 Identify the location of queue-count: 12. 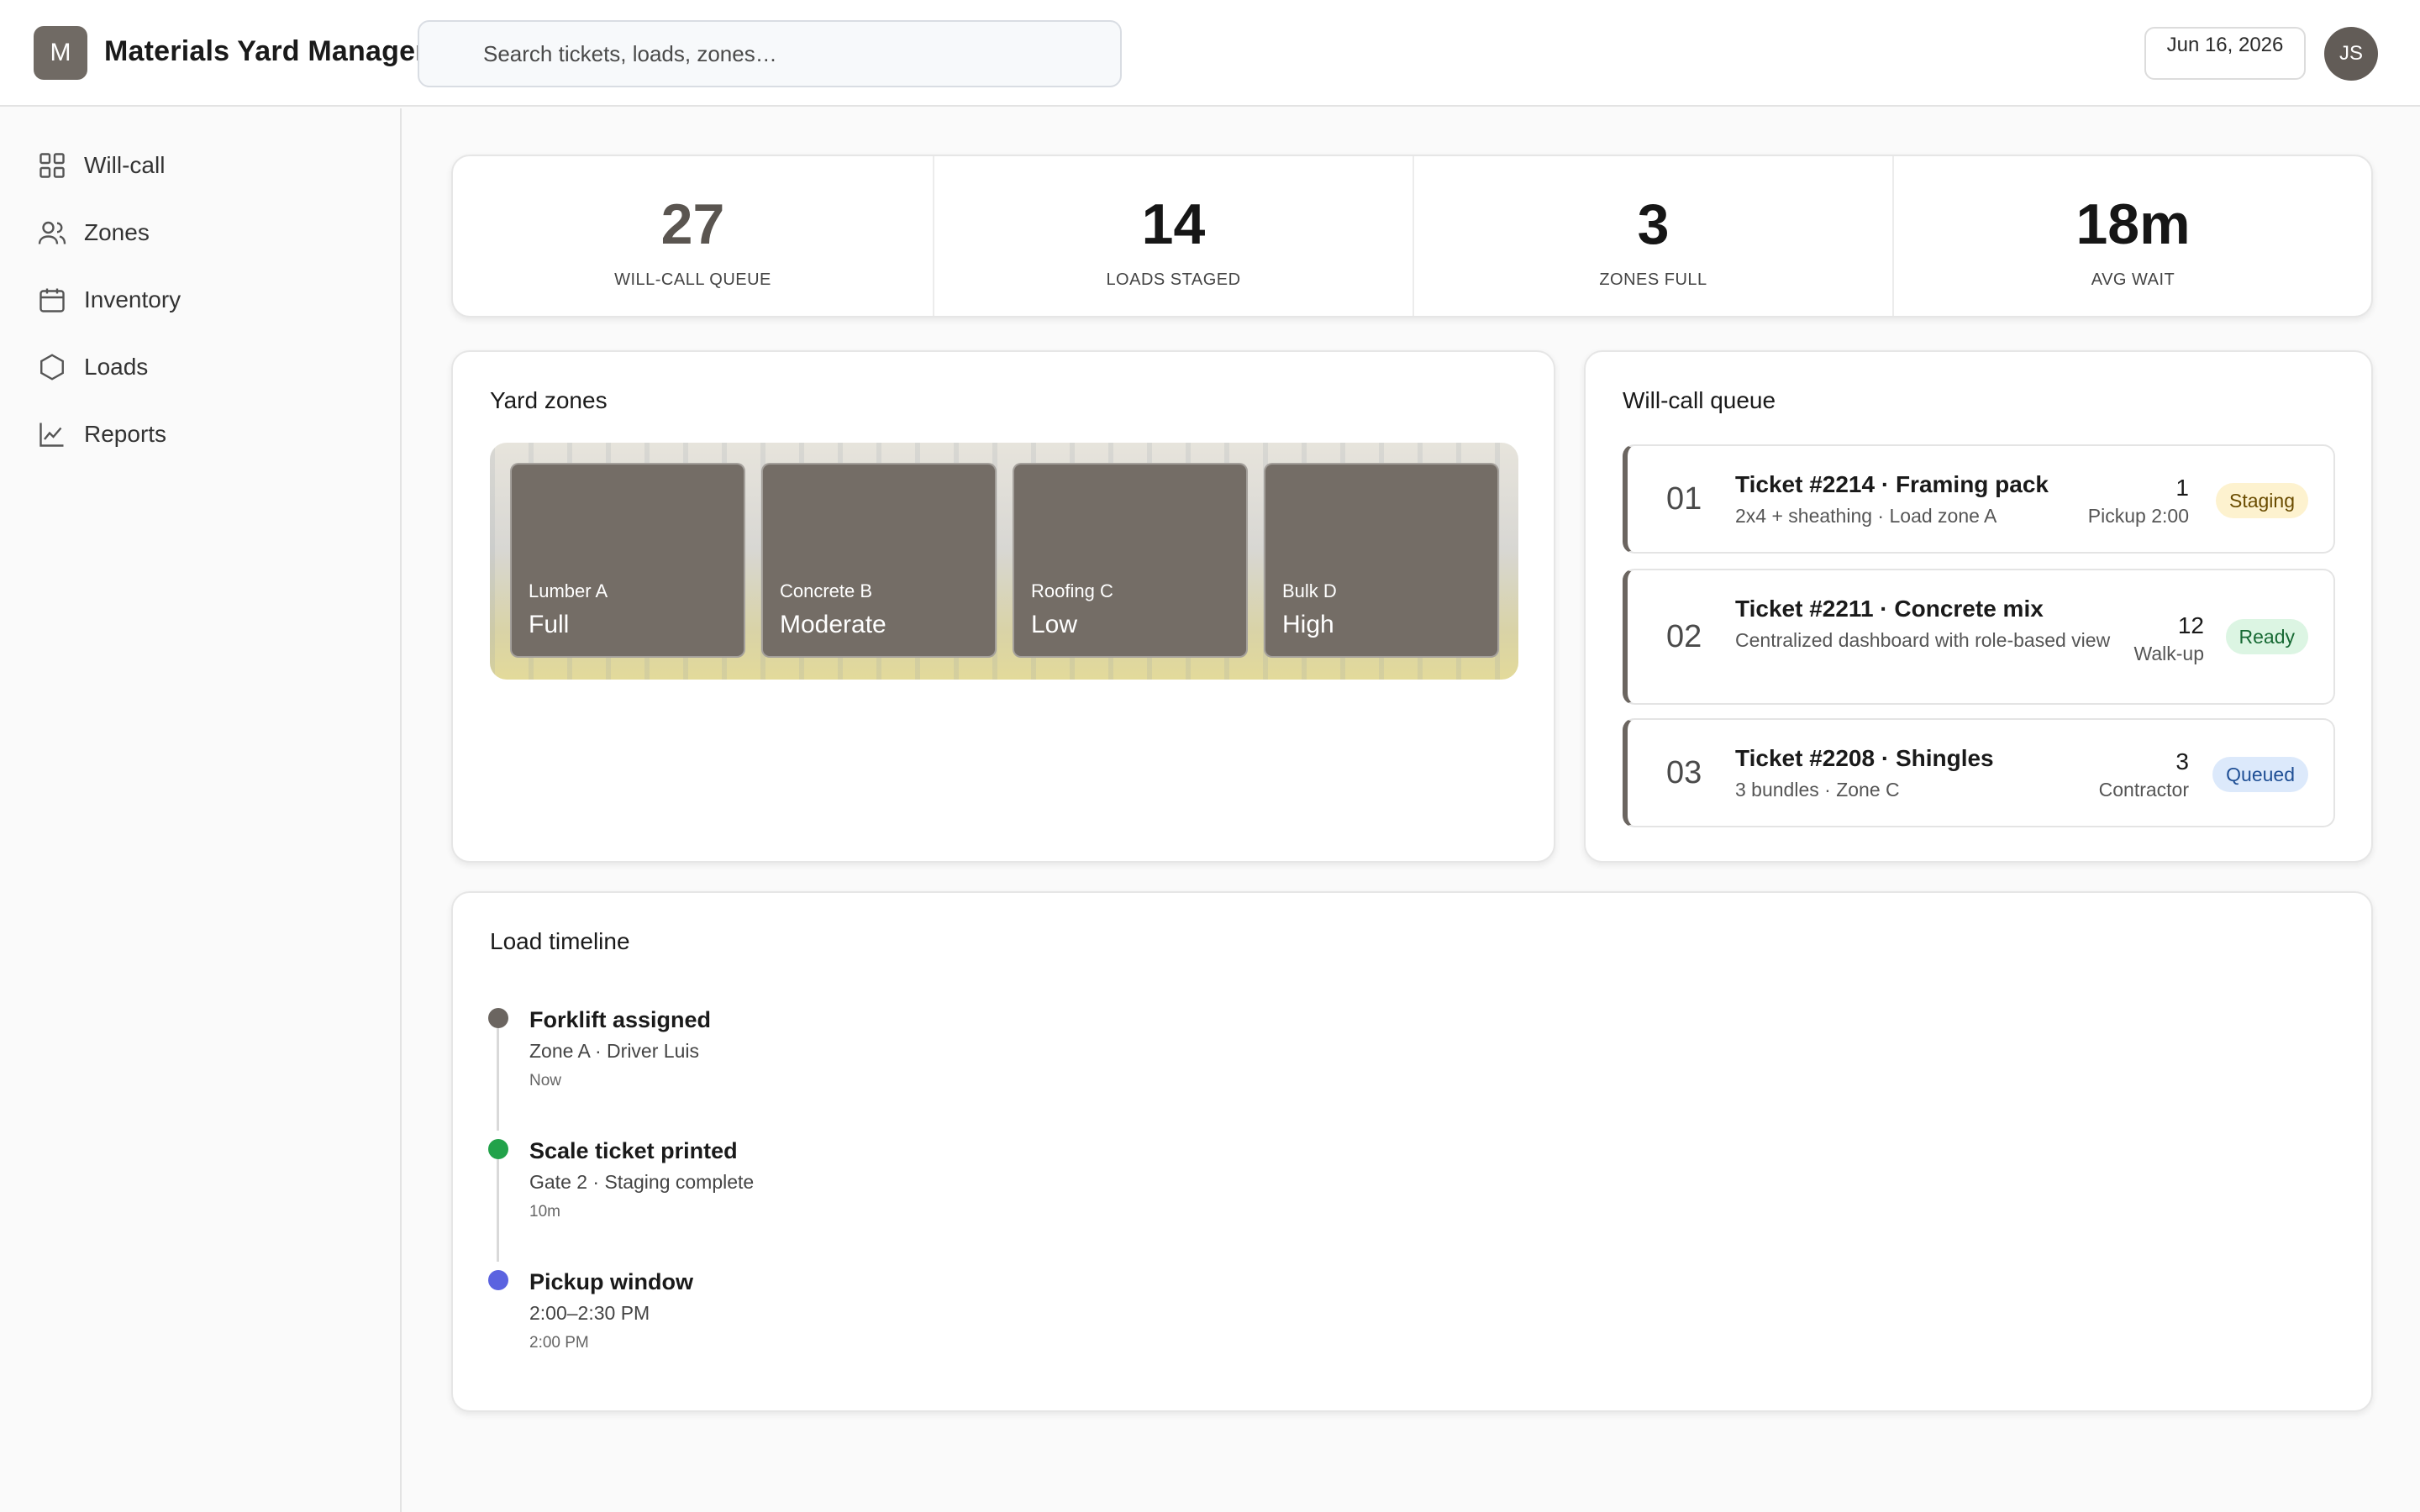
(2190, 625).